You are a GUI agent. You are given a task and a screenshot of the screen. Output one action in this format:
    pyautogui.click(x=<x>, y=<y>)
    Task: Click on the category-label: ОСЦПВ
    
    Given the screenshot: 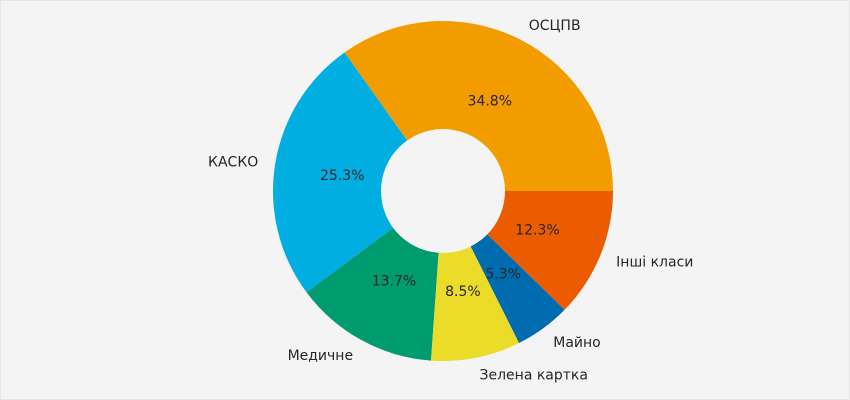 What is the action you would take?
    pyautogui.click(x=555, y=26)
    